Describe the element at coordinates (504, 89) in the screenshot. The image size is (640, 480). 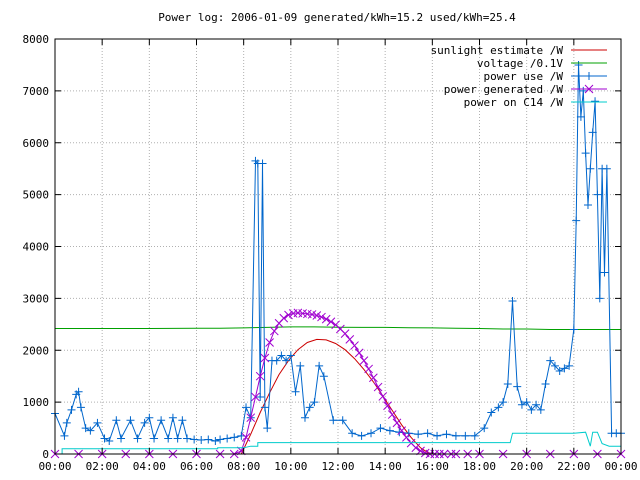
I see `legend-label: power generated /W` at that location.